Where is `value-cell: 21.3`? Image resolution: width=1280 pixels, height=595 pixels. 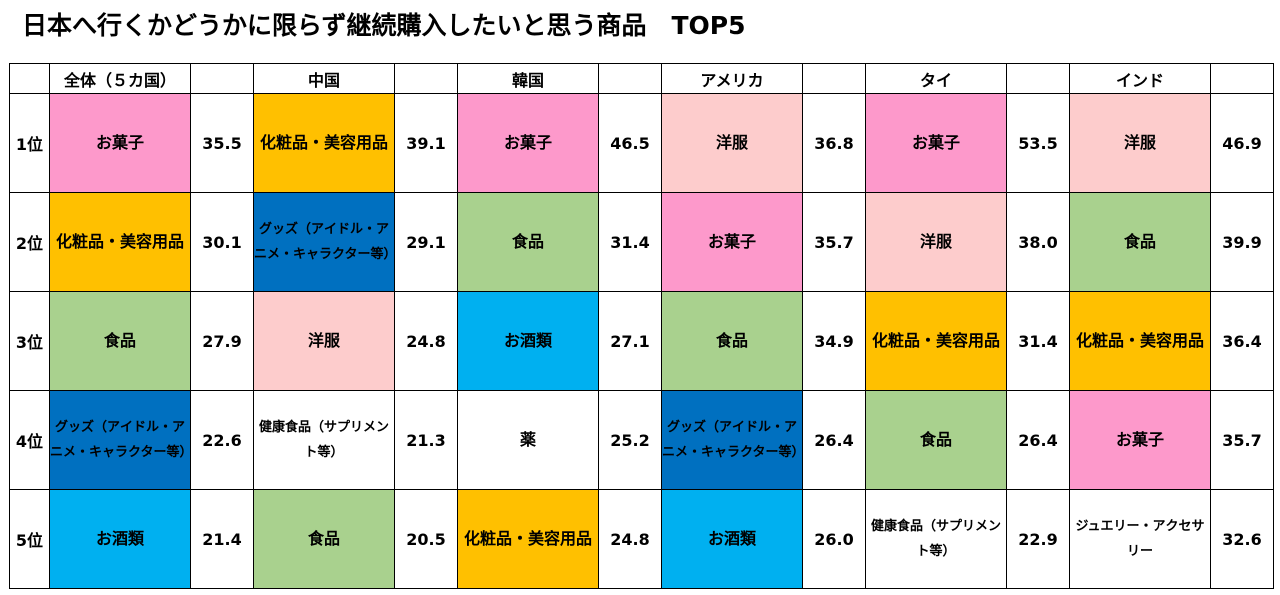 value-cell: 21.3 is located at coordinates (426, 440).